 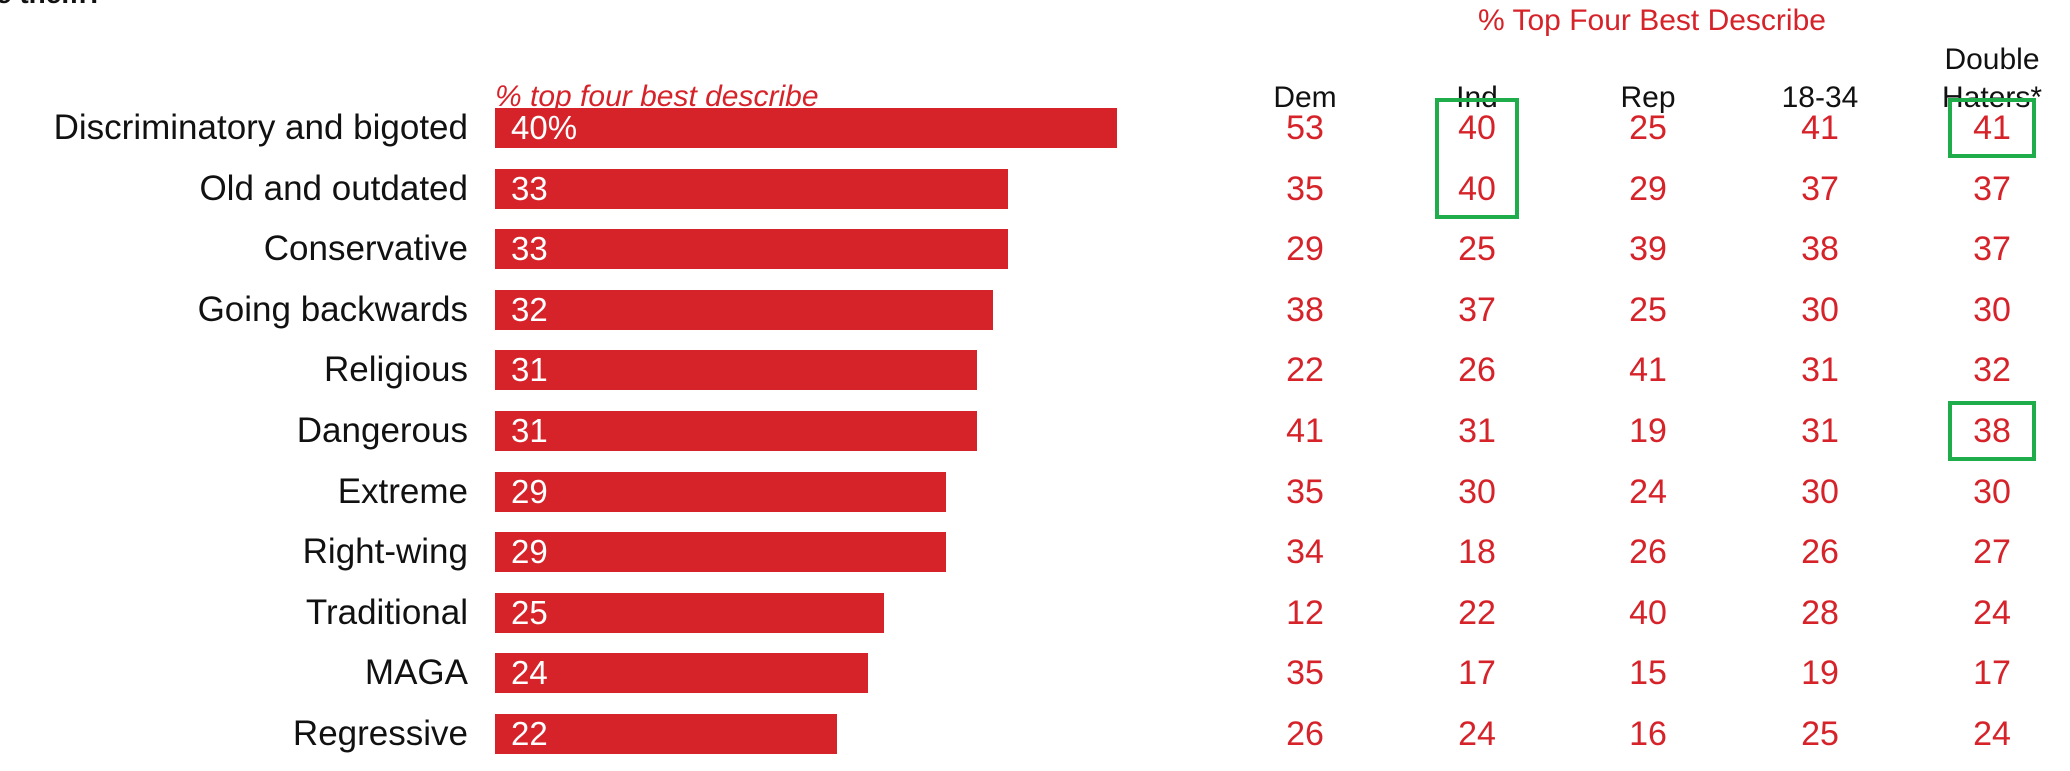 I want to click on bar-value-label: 40%, so click(x=544, y=127).